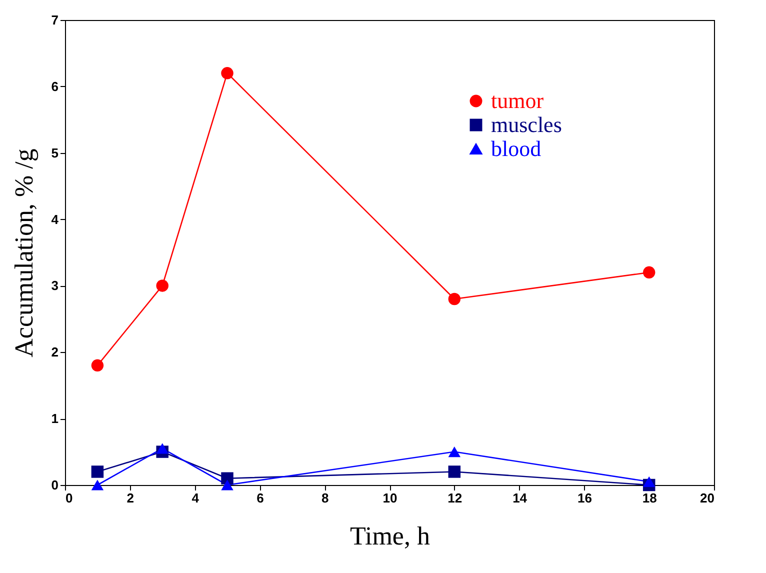 The width and height of the screenshot is (766, 573). Describe the element at coordinates (649, 498) in the screenshot. I see `x-tick-label: 18` at that location.